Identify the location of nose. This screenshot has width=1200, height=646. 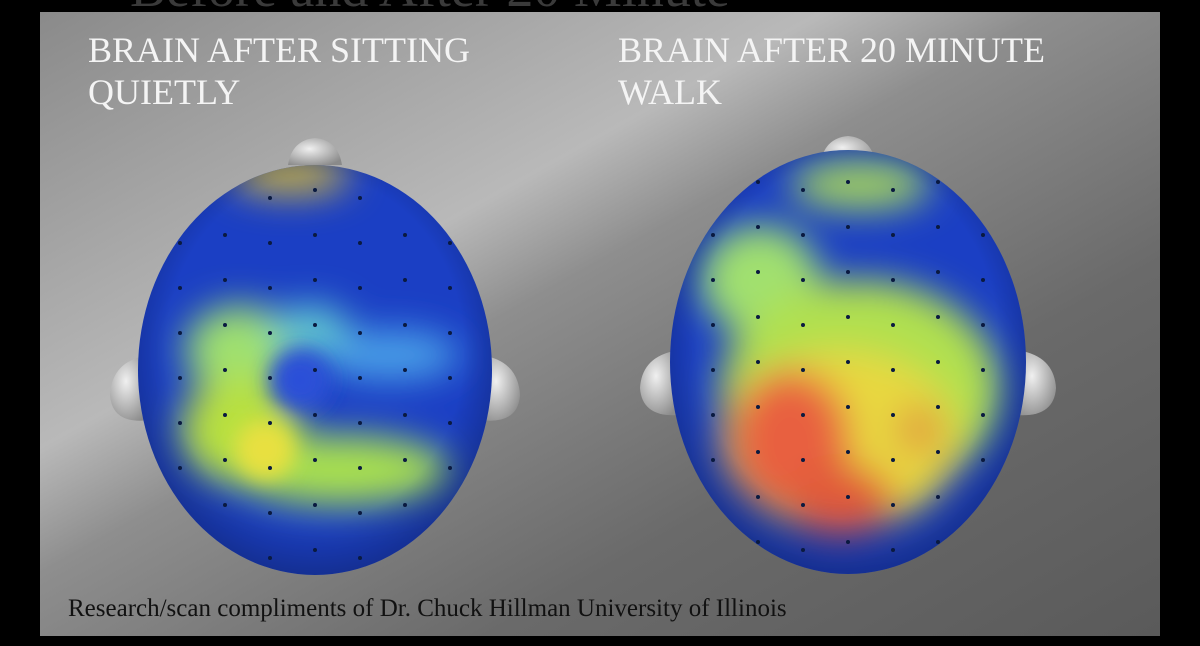
(315, 151).